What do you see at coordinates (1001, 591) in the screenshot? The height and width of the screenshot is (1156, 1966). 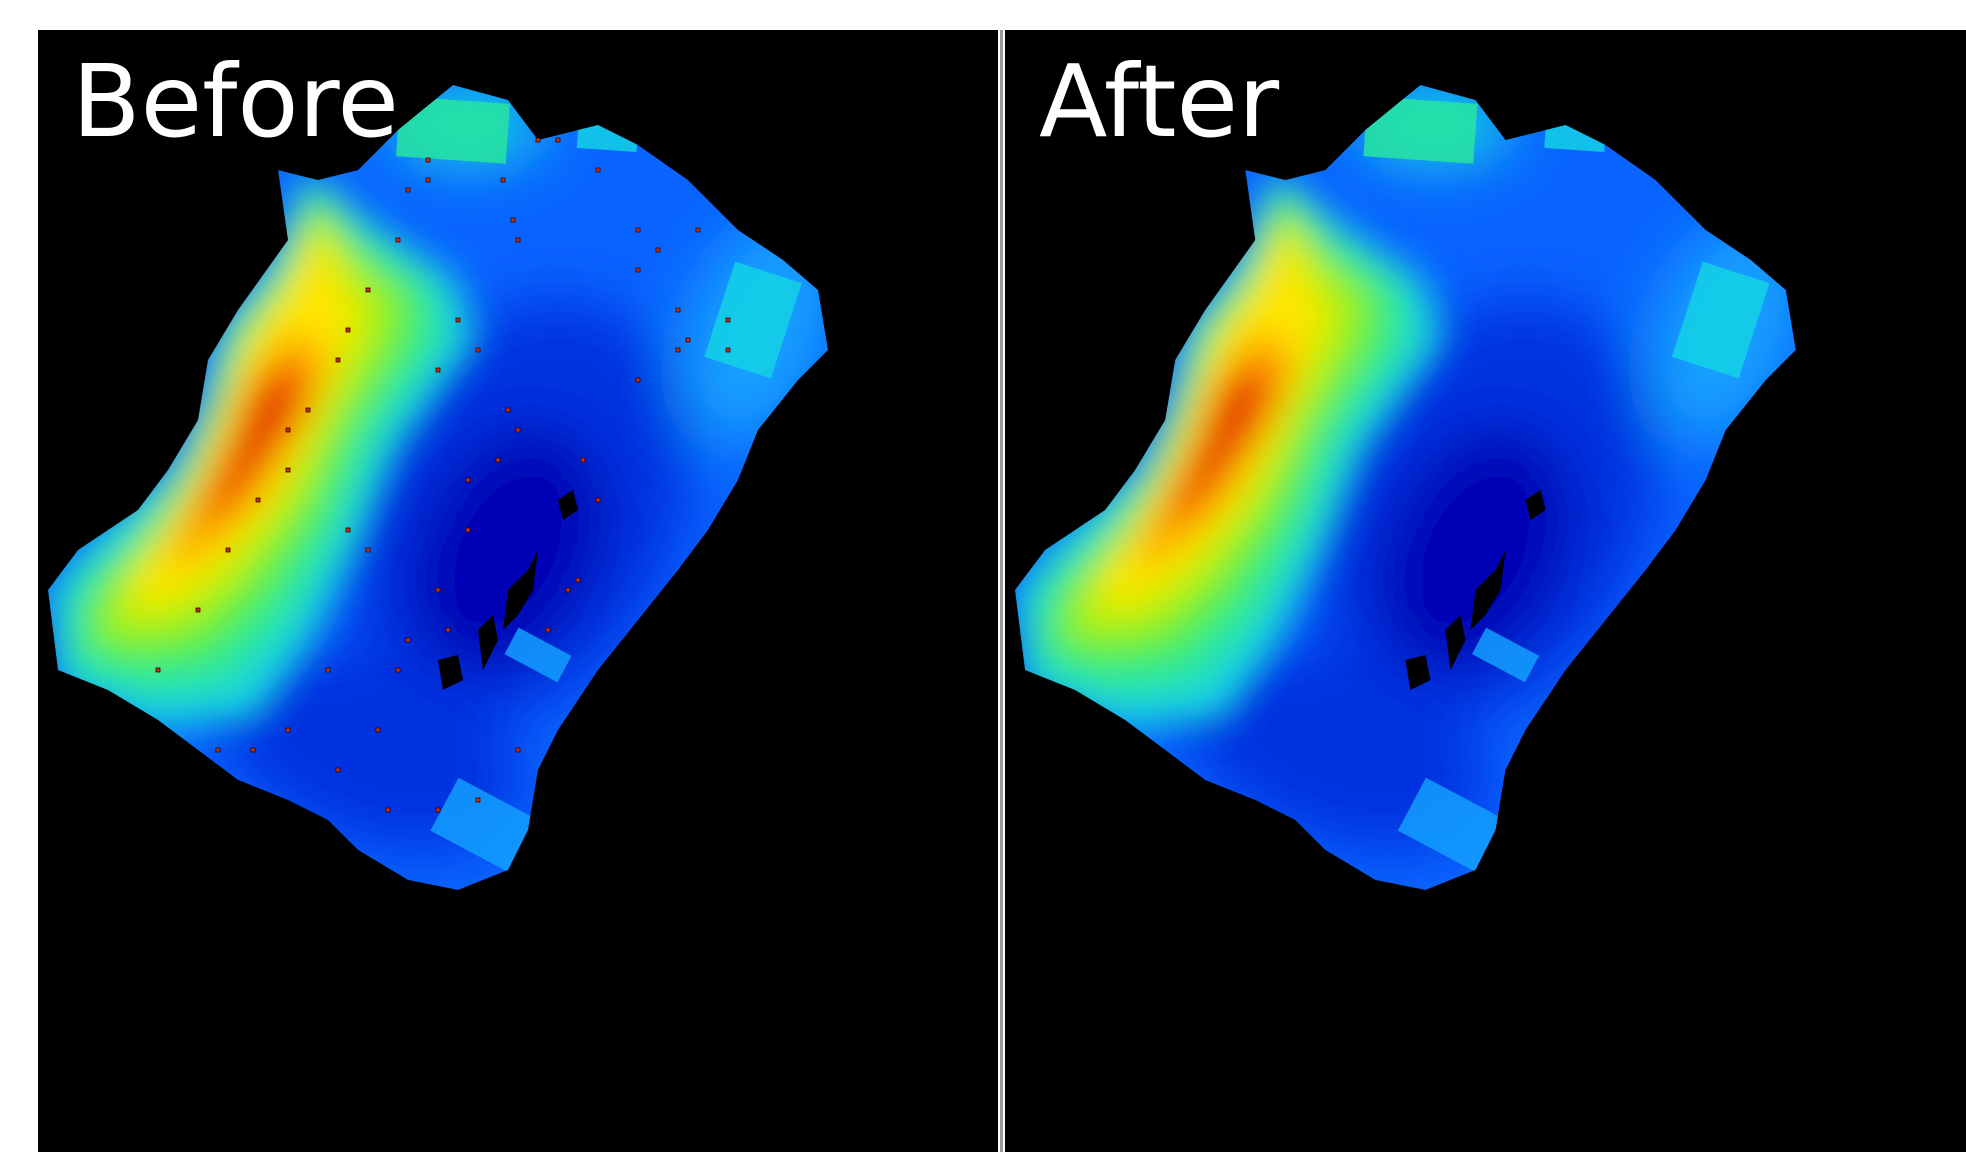 I see `panel-divider` at bounding box center [1001, 591].